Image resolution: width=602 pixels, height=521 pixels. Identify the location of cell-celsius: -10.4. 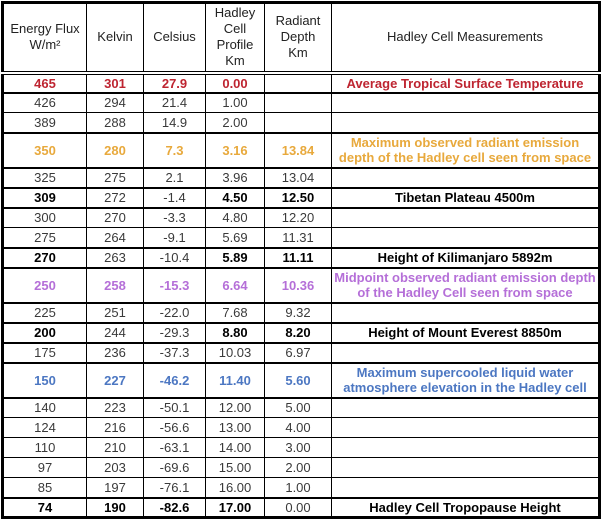
(174, 257).